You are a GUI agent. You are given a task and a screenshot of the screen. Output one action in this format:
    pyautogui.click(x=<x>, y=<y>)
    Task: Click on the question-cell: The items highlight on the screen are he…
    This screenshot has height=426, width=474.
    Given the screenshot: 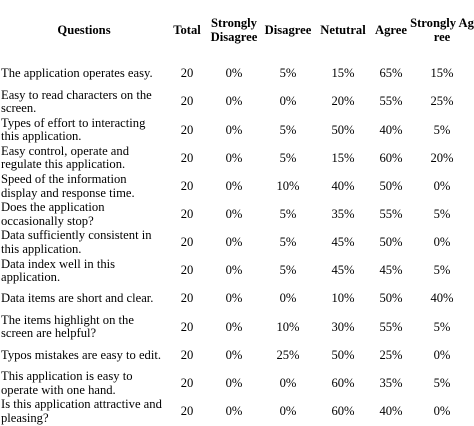 What is the action you would take?
    pyautogui.click(x=67, y=327)
    